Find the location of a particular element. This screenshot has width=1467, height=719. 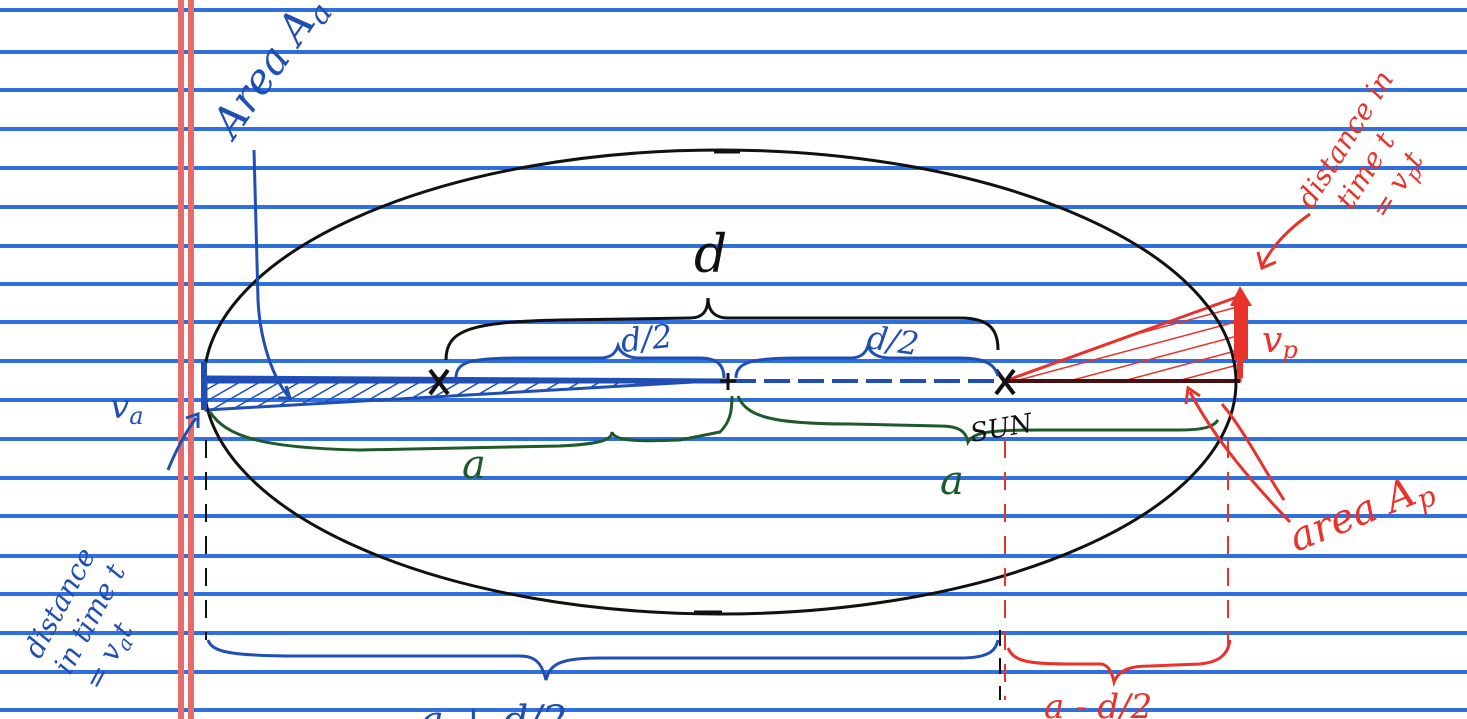

brace-a-left is located at coordinates (471, 423).